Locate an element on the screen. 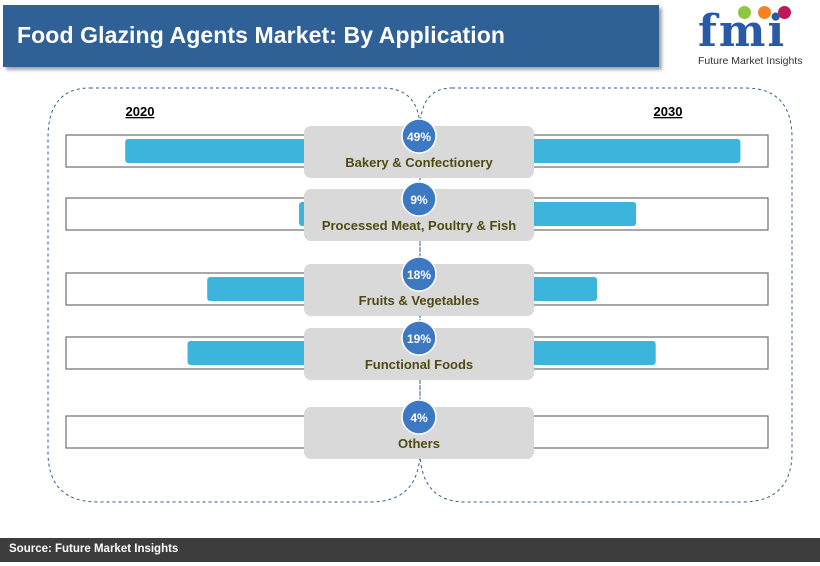 This screenshot has width=820, height=566. logo-tagline: Future Market Insights is located at coordinates (750, 61).